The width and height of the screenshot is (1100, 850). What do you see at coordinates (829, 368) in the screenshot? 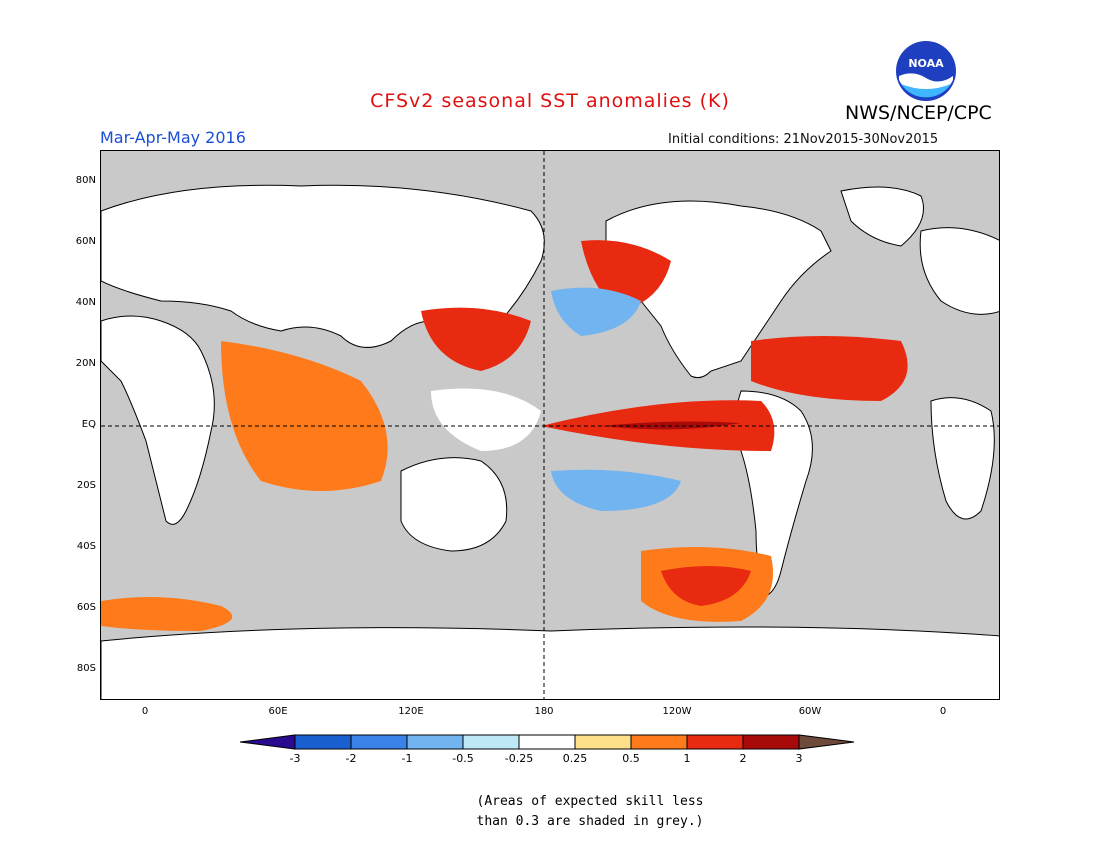
I see `north-atlantic-warm` at bounding box center [829, 368].